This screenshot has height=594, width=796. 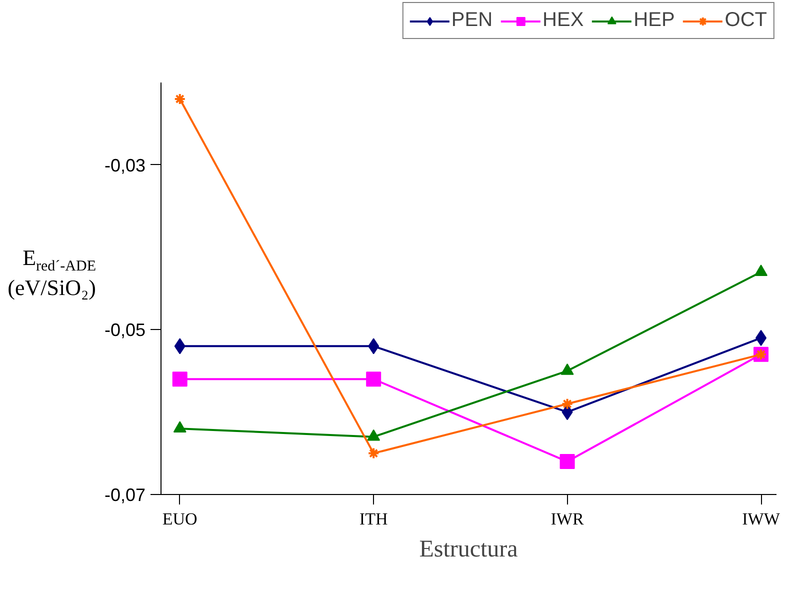 What do you see at coordinates (373, 519) in the screenshot?
I see `x-tick-label: ITH` at bounding box center [373, 519].